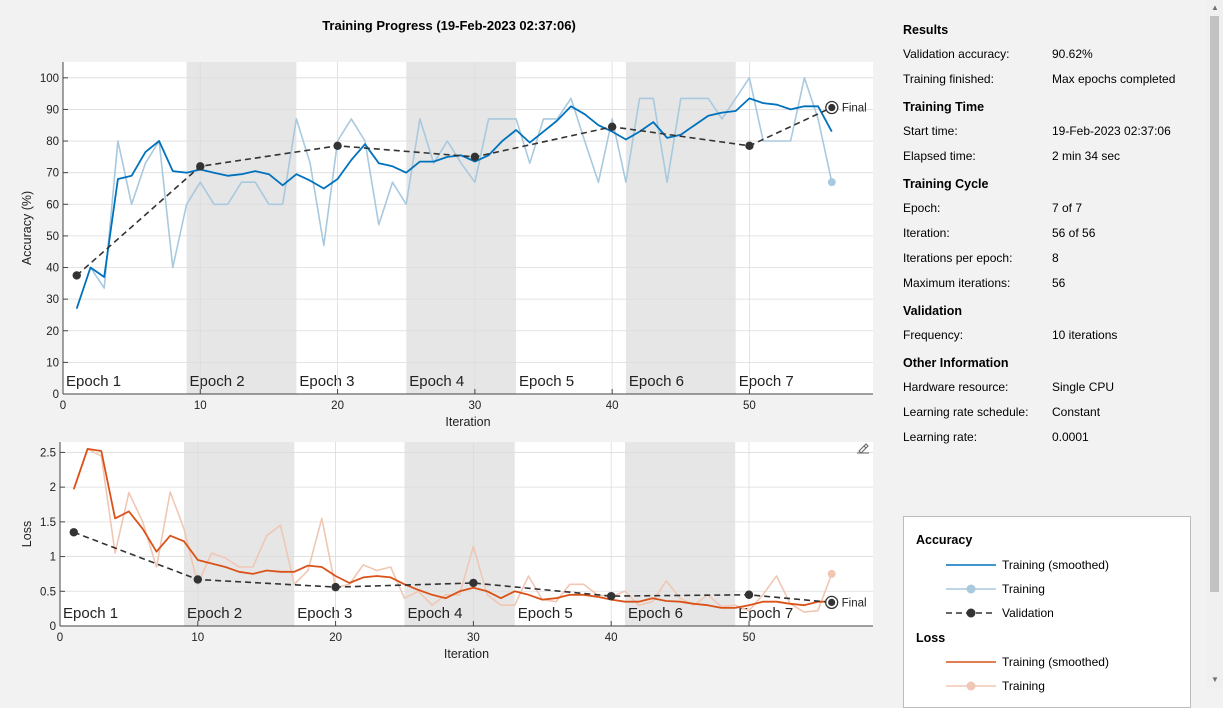 The width and height of the screenshot is (1223, 708). Describe the element at coordinates (948, 79) in the screenshot. I see `training-finished-label: Training finished:` at that location.